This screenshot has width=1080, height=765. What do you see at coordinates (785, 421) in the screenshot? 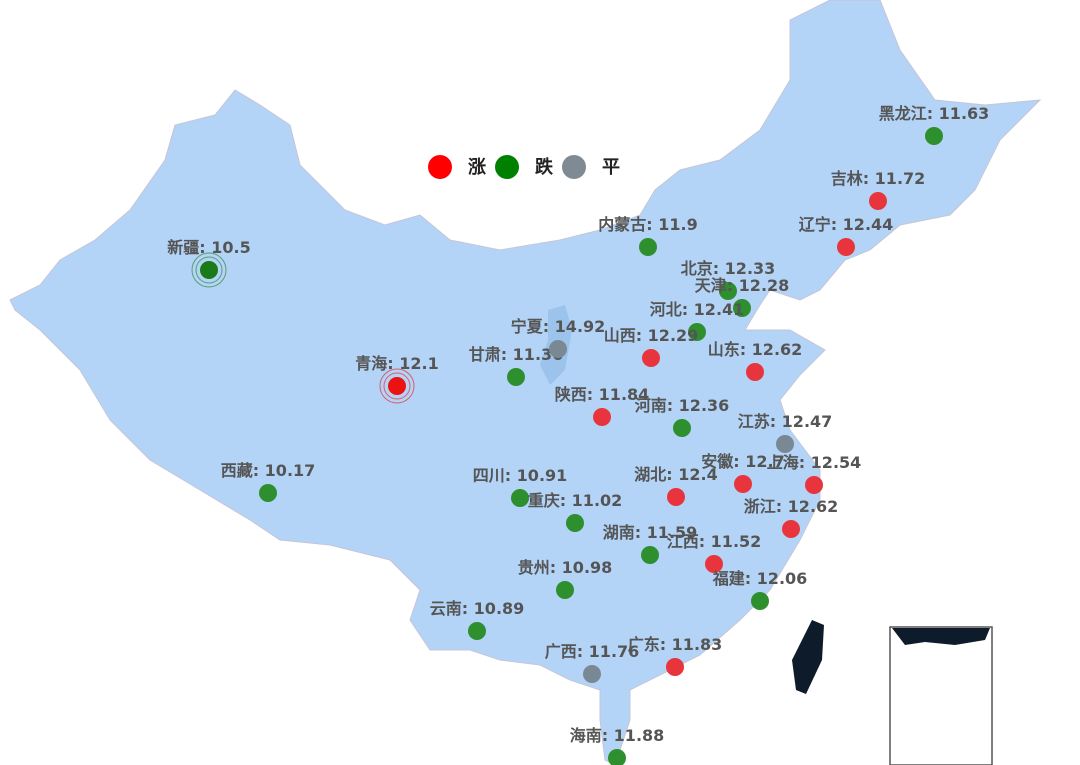
I see `province-label: 江苏: 12.47` at bounding box center [785, 421].